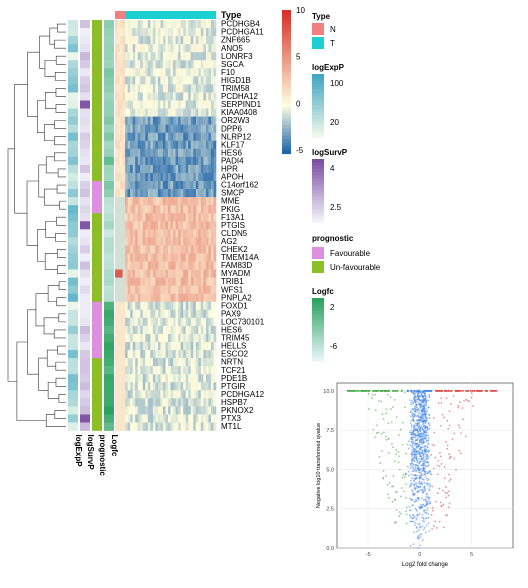 This screenshot has width=528, height=588. What do you see at coordinates (332, 307) in the screenshot?
I see `logfc-legend-tick: 2` at bounding box center [332, 307].